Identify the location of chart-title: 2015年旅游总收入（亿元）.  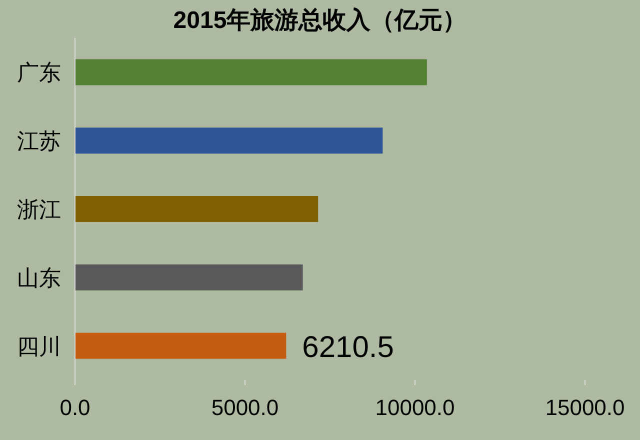
(320, 20).